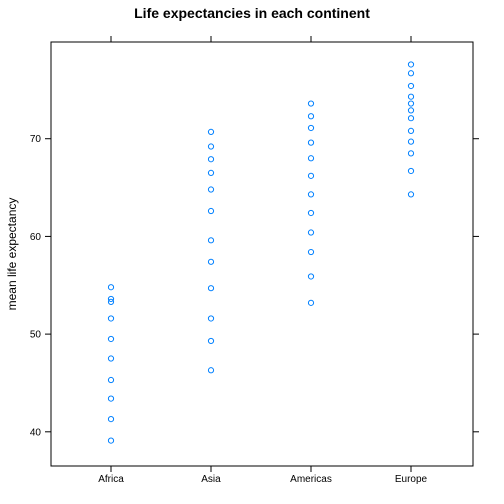  I want to click on y-axis-label-group: mean life expectancy, so click(12, 254).